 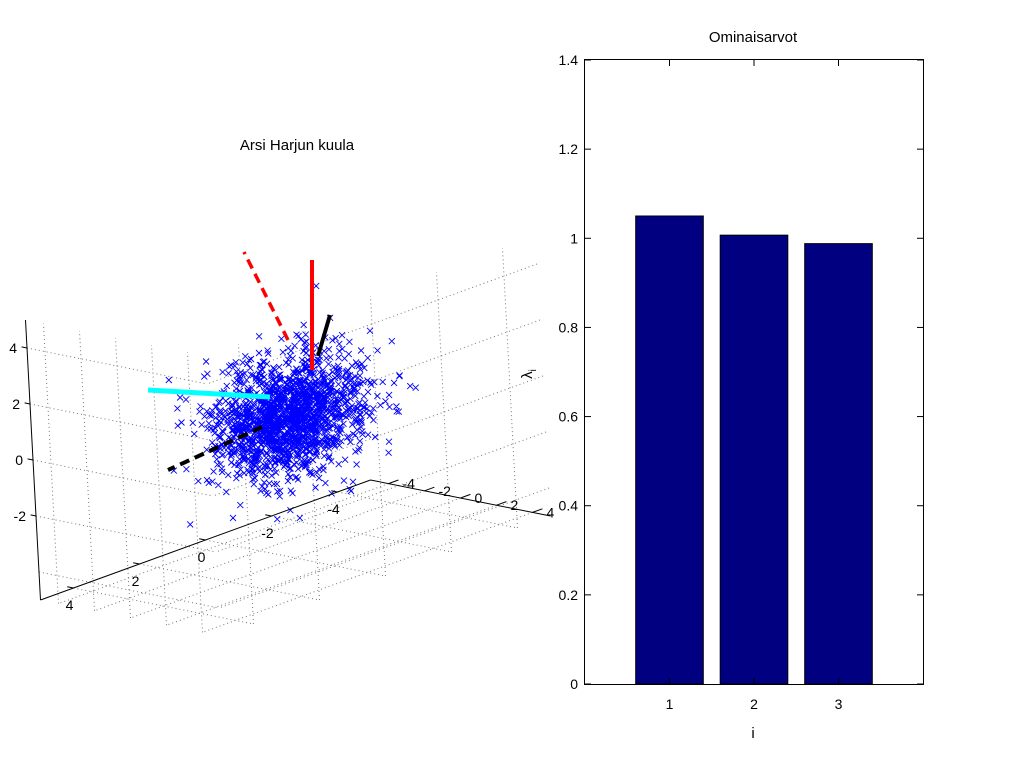 What do you see at coordinates (569, 506) in the screenshot?
I see `bar-y-tick-label: 0.4` at bounding box center [569, 506].